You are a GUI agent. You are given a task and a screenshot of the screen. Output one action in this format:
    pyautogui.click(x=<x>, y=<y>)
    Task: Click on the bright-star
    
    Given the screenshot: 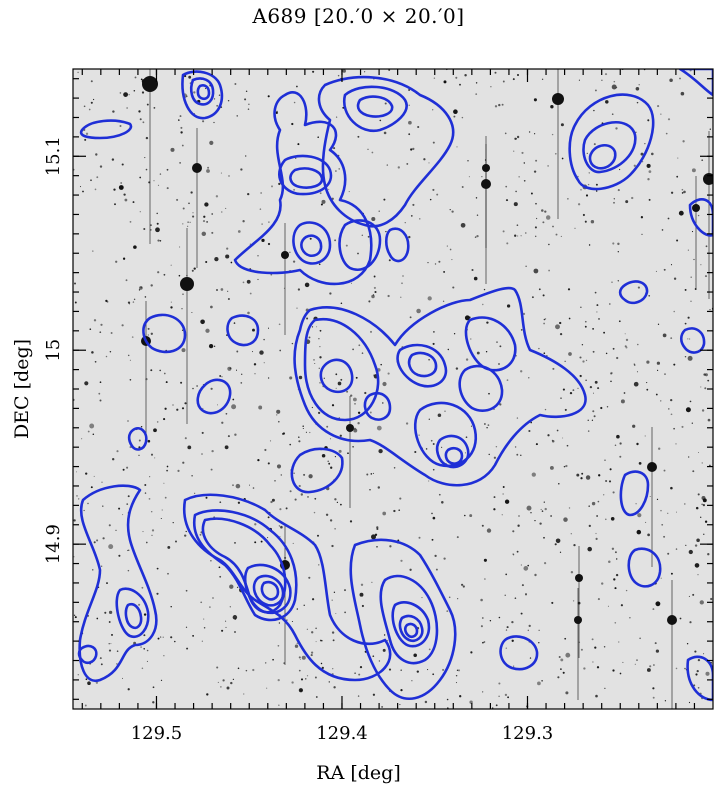 What is the action you would take?
    pyautogui.click(x=285, y=255)
    